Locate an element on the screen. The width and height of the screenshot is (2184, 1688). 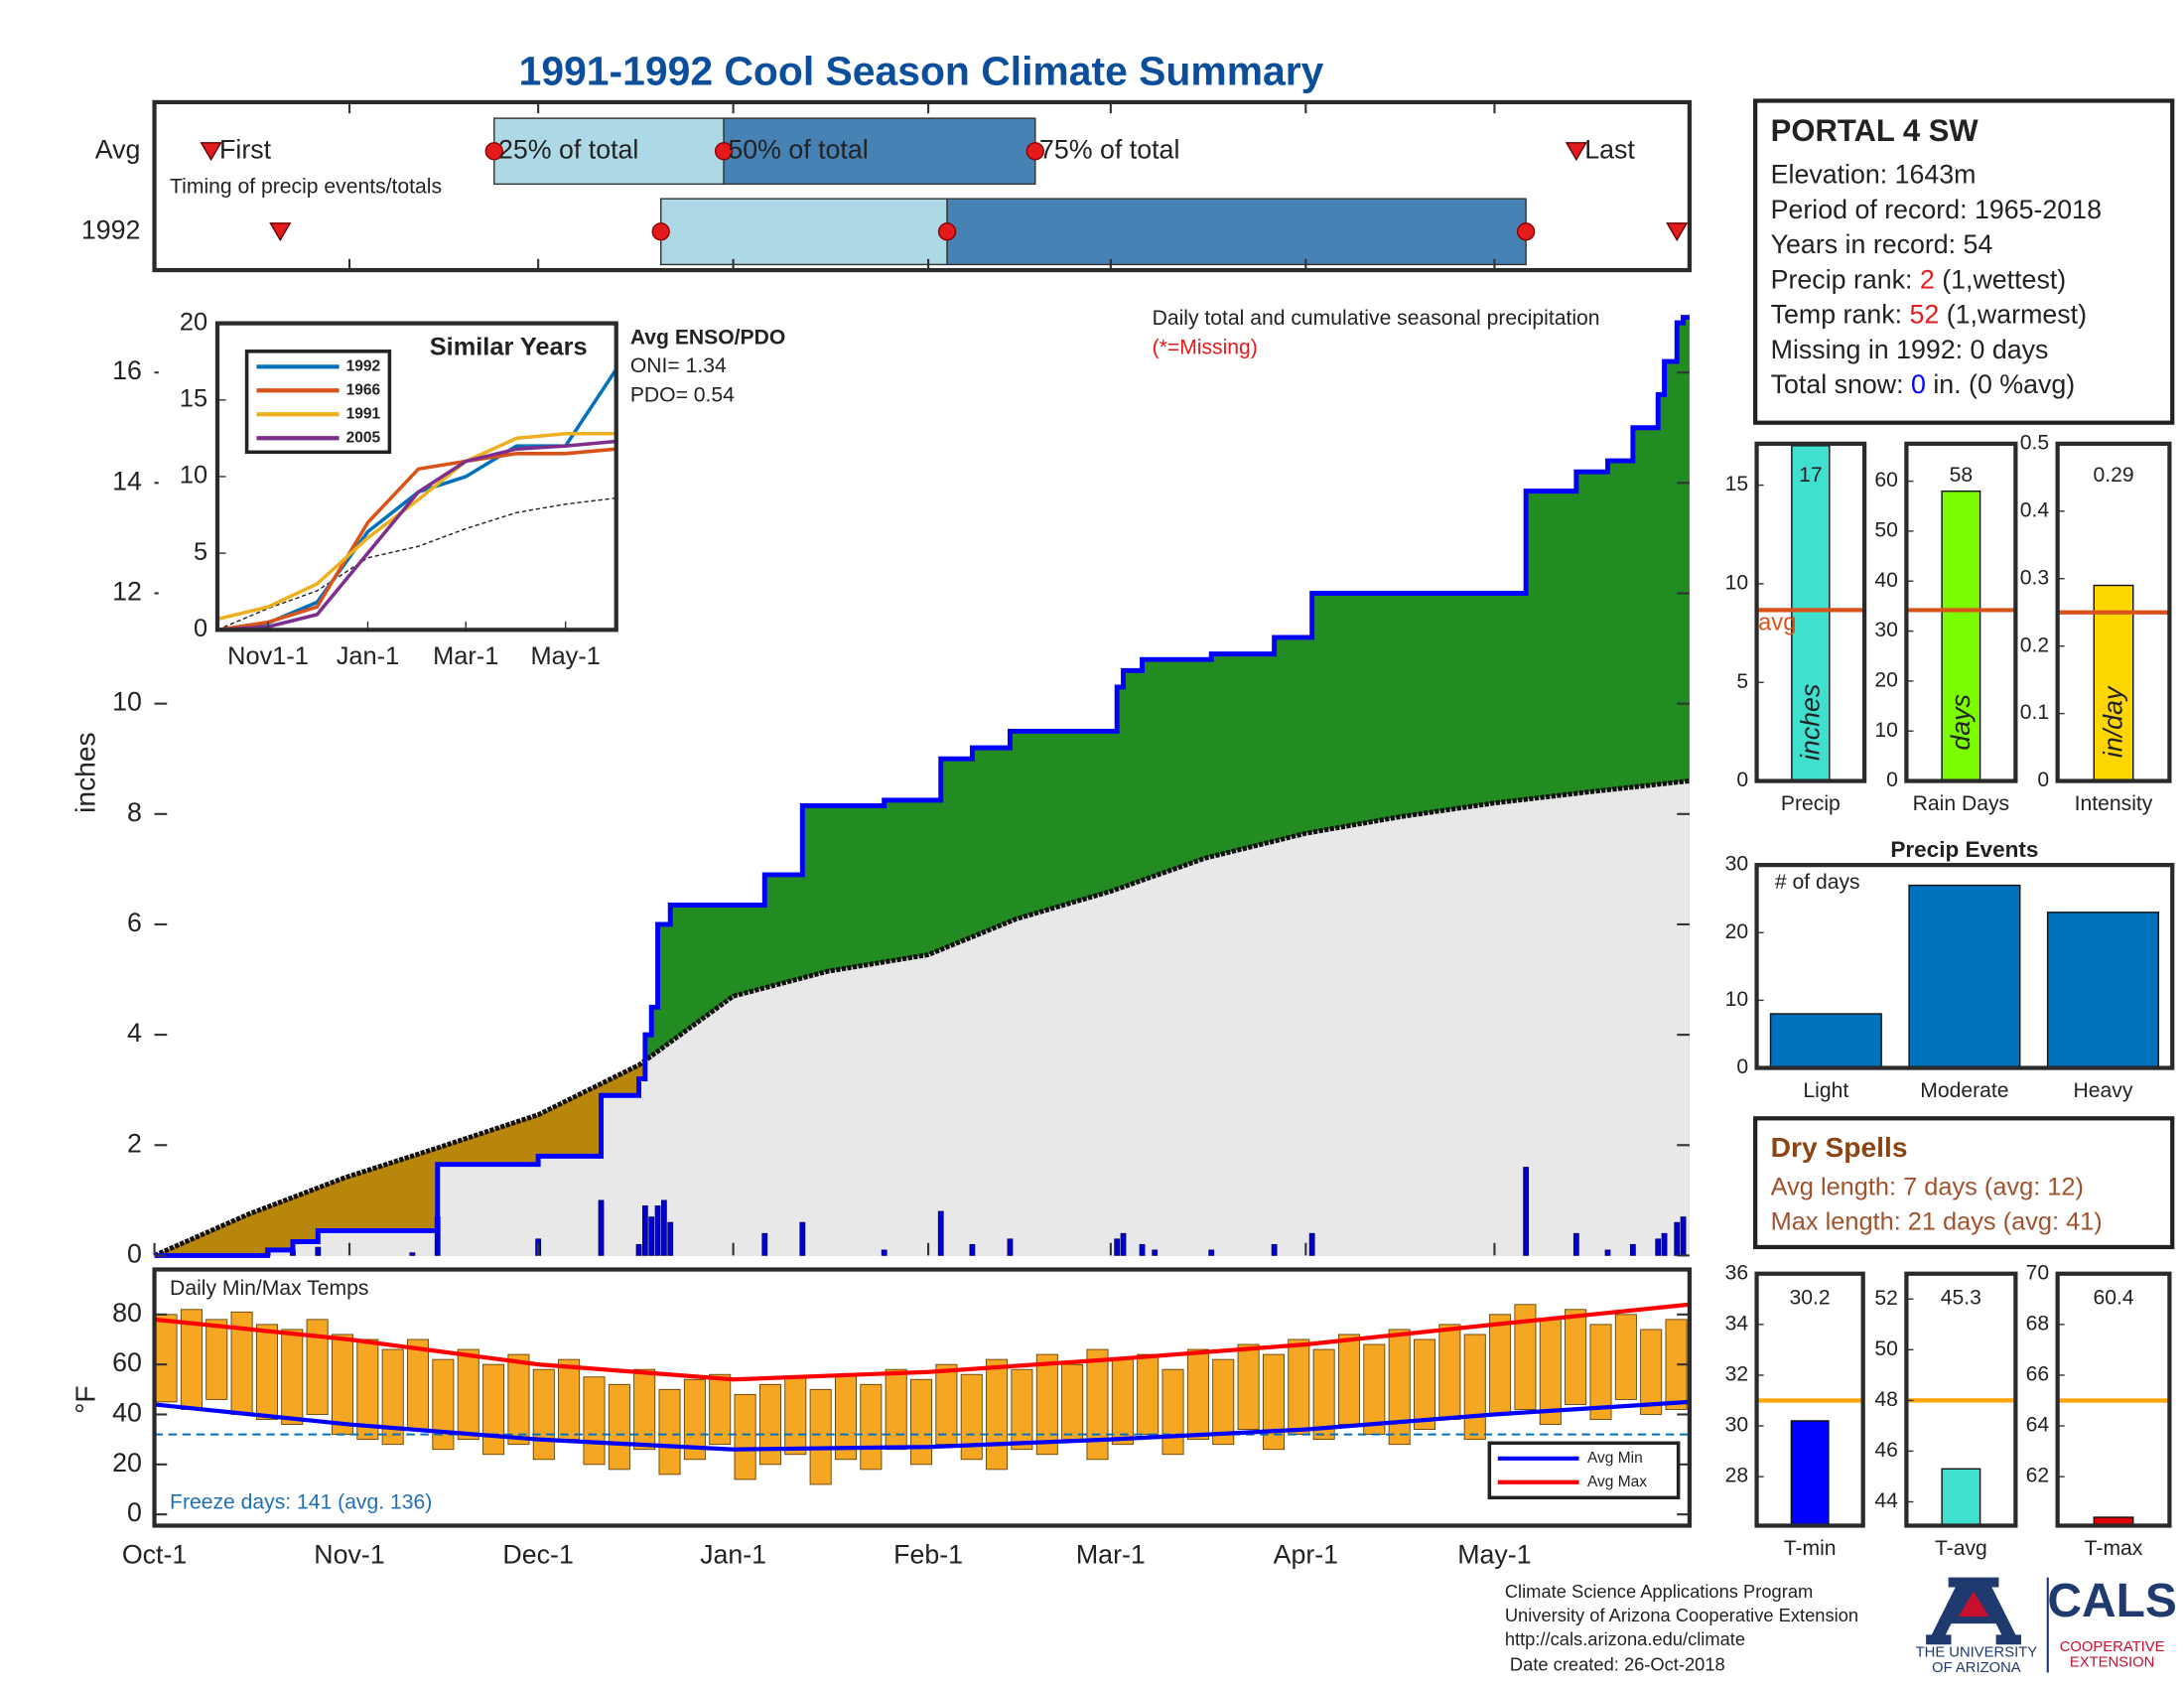
x-tick-label: Dec-1 is located at coordinates (537, 1555).